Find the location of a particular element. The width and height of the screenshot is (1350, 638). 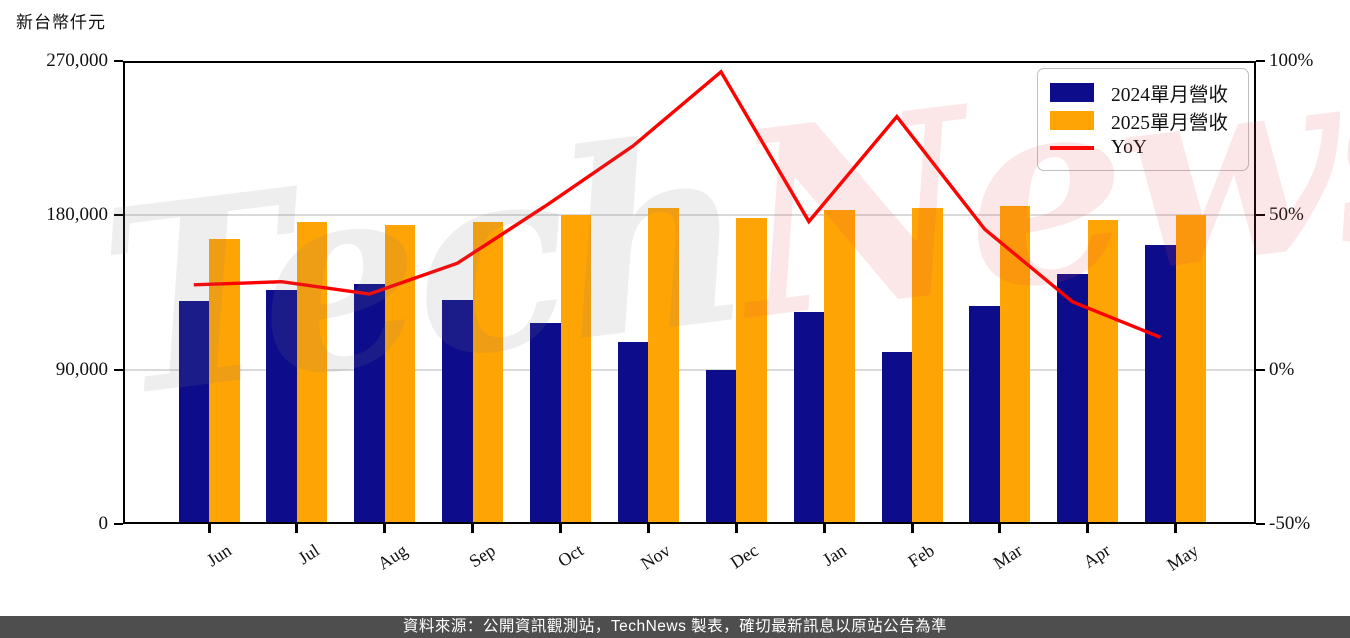

bar-2025-Nov is located at coordinates (663, 366).